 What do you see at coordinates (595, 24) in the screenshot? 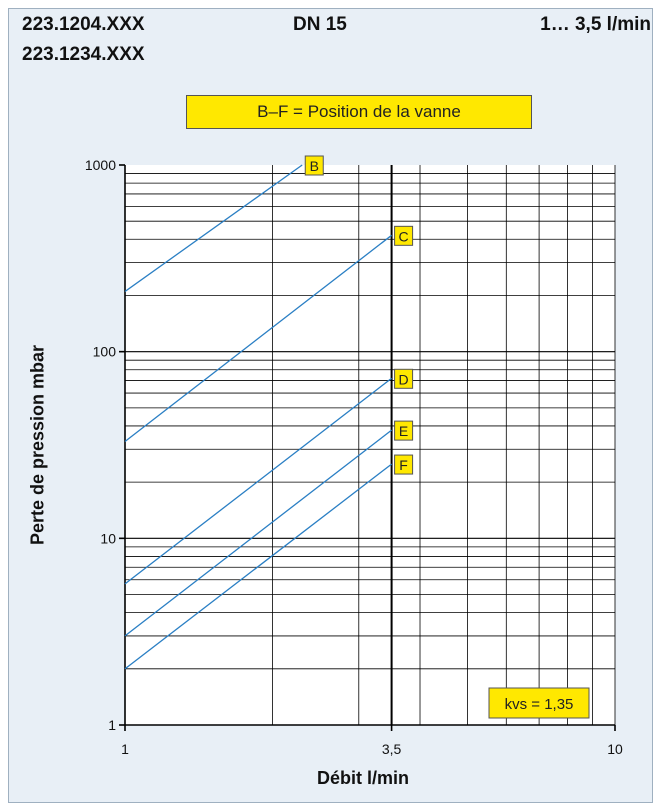
I see `flow-range: 1… 3,5 l/min` at bounding box center [595, 24].